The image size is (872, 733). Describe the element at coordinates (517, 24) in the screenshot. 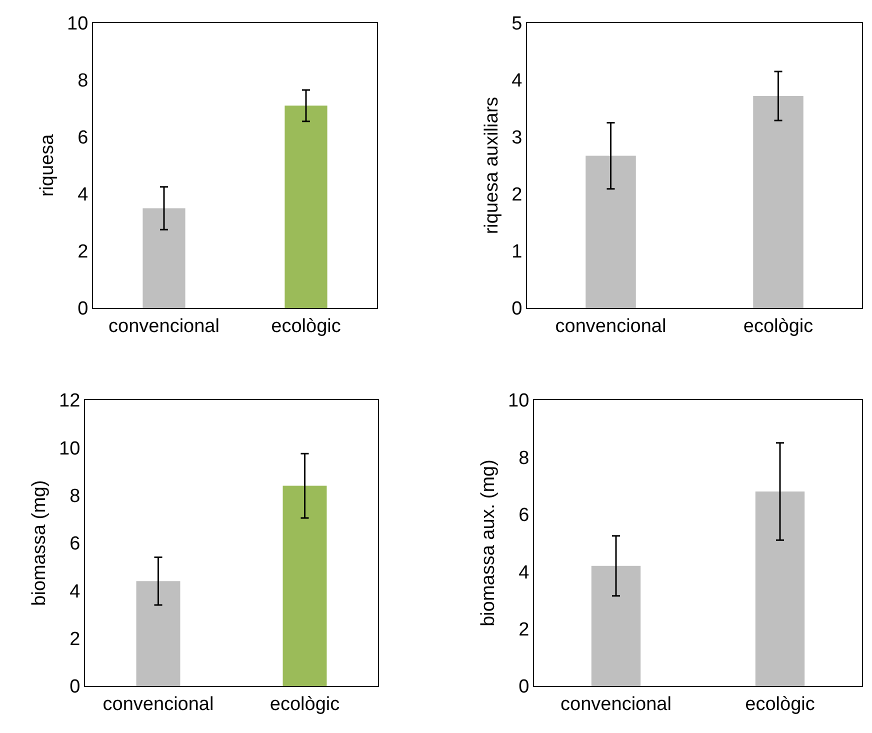

I see `y-tick-label: 5` at that location.